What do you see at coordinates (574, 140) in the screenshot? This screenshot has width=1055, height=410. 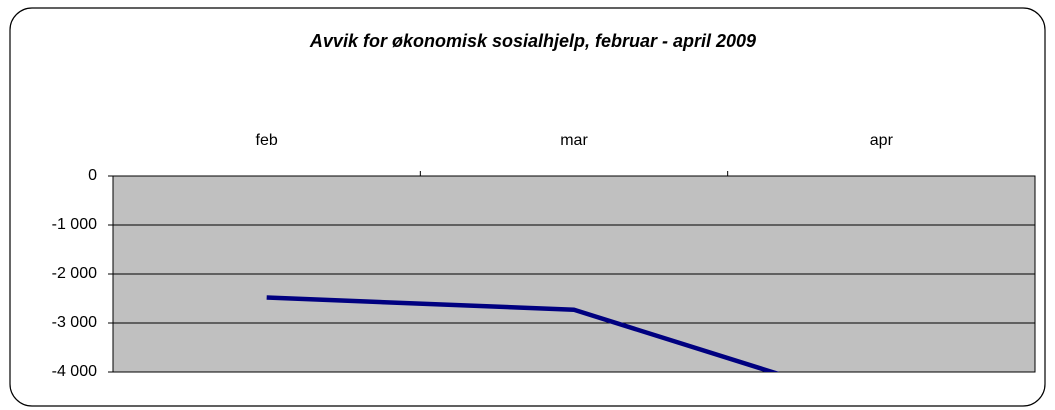 I see `x-tick-label: mar` at bounding box center [574, 140].